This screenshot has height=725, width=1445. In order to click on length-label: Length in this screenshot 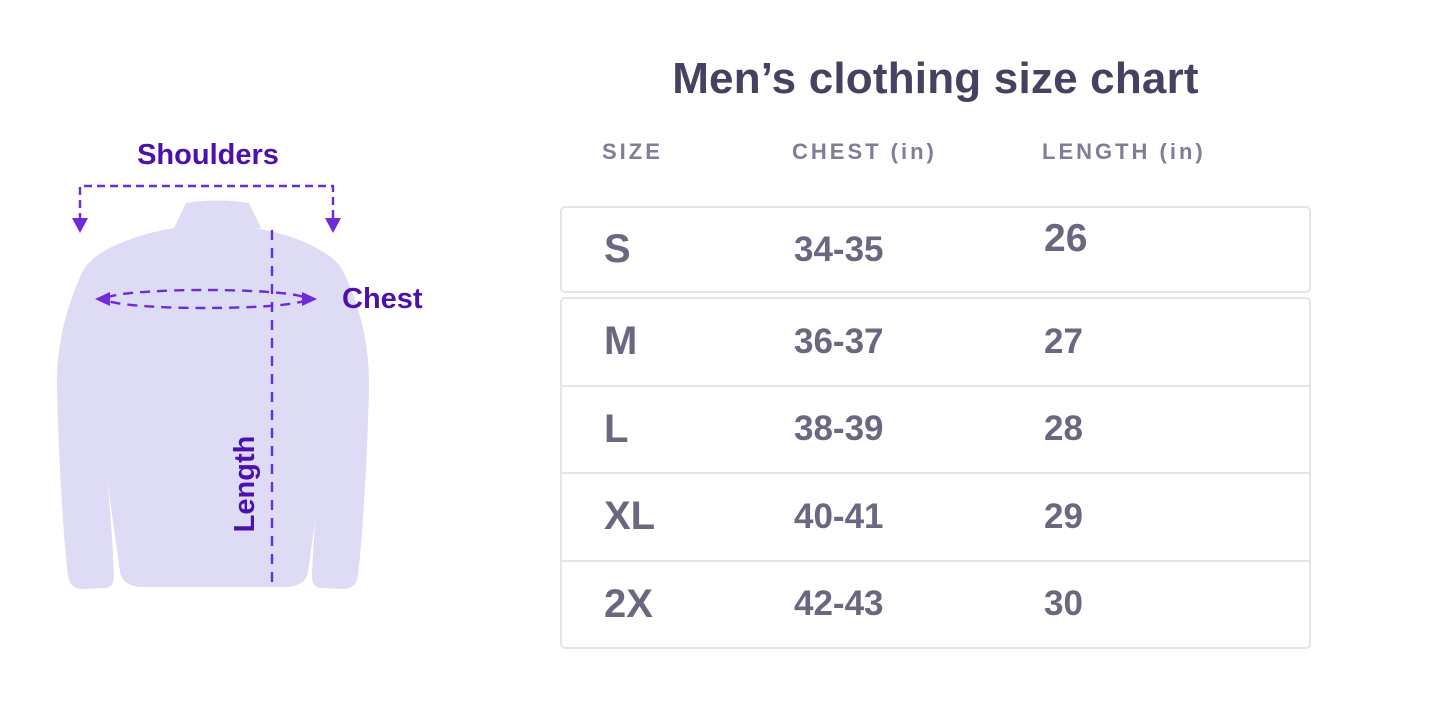, I will do `click(245, 484)`.